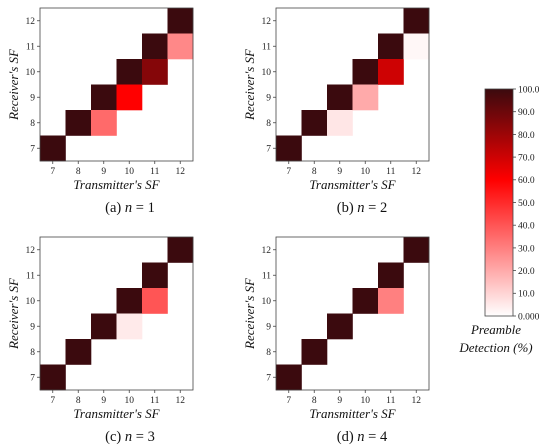  What do you see at coordinates (526, 159) in the screenshot?
I see `colorbar-tick-label: 70.0` at bounding box center [526, 159].